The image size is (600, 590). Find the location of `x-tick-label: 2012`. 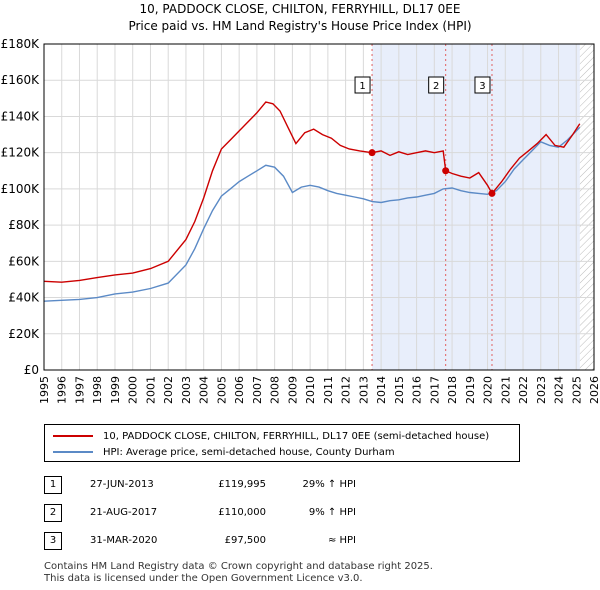

x-tick-label: 2012 is located at coordinates (346, 390).